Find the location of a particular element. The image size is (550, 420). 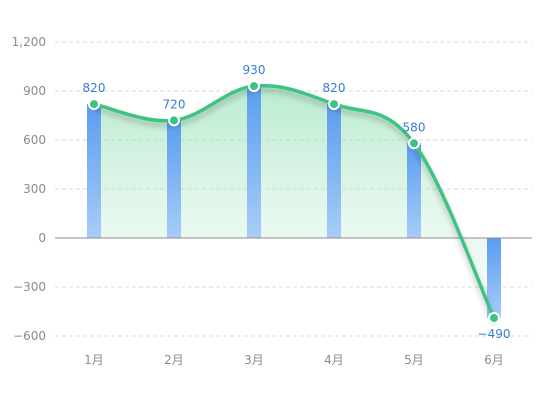

x-tick-label: 6月 is located at coordinates (494, 360).